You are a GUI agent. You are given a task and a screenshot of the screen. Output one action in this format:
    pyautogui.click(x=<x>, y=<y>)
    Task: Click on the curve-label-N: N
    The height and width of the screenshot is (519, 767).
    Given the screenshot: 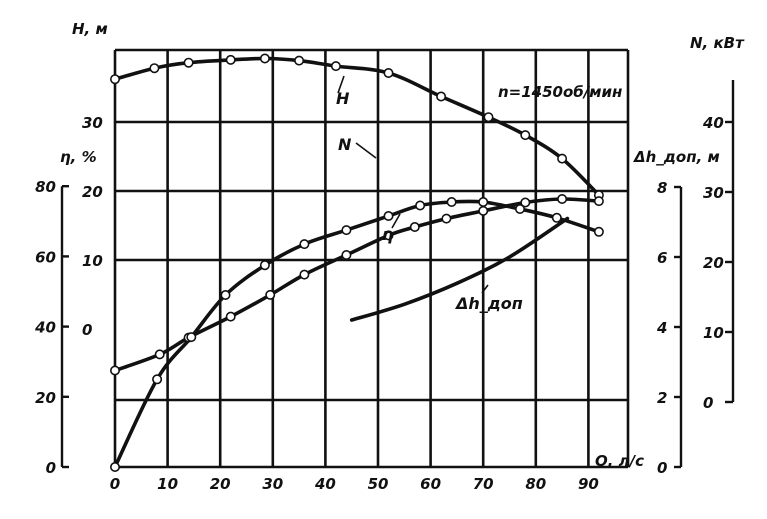 What is the action you would take?
    pyautogui.click(x=345, y=144)
    